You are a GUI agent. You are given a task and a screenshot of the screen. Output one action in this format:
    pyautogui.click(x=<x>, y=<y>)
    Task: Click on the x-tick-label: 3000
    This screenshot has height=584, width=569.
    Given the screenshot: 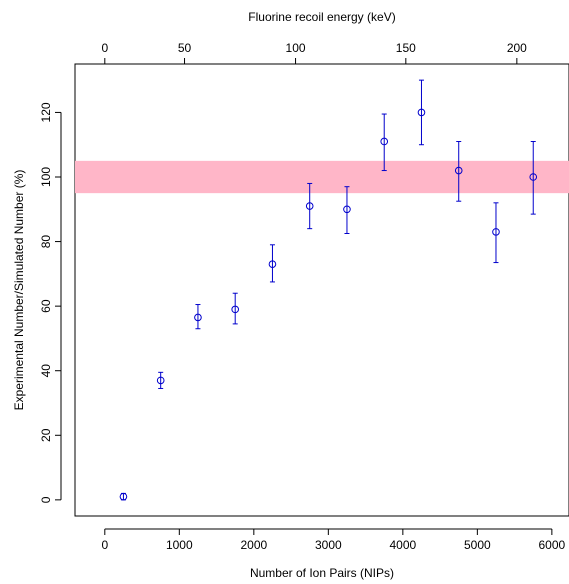 What is the action you would take?
    pyautogui.click(x=328, y=545)
    